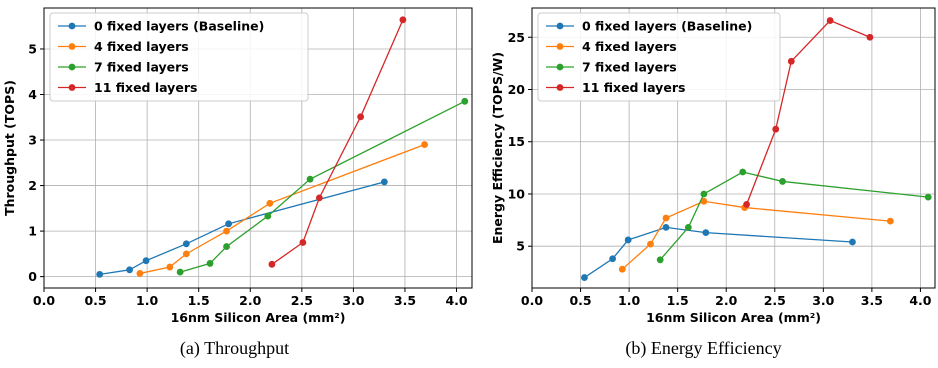 This screenshot has height=368, width=938. Describe the element at coordinates (456, 300) in the screenshot. I see `x-tick-label: 4.0` at that location.